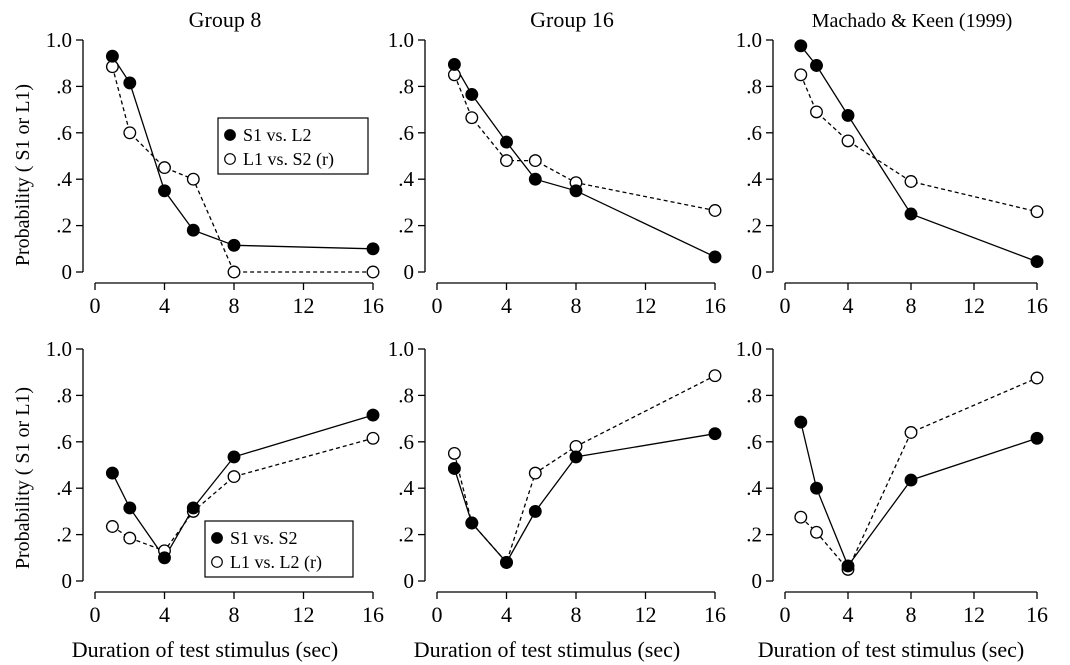  I want to click on legend-entry: L1 vs. L2 (r), so click(276, 562).